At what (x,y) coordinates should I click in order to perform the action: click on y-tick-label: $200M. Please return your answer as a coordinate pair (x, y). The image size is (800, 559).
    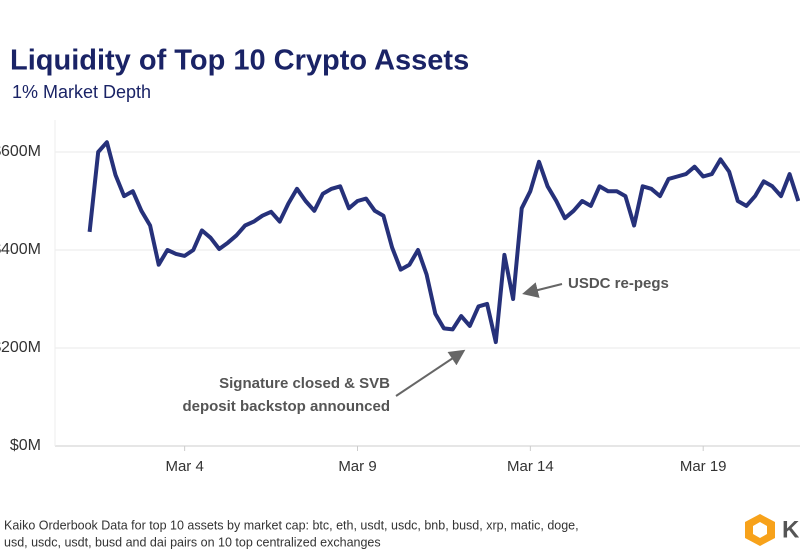
    Looking at the image, I should click on (20, 347).